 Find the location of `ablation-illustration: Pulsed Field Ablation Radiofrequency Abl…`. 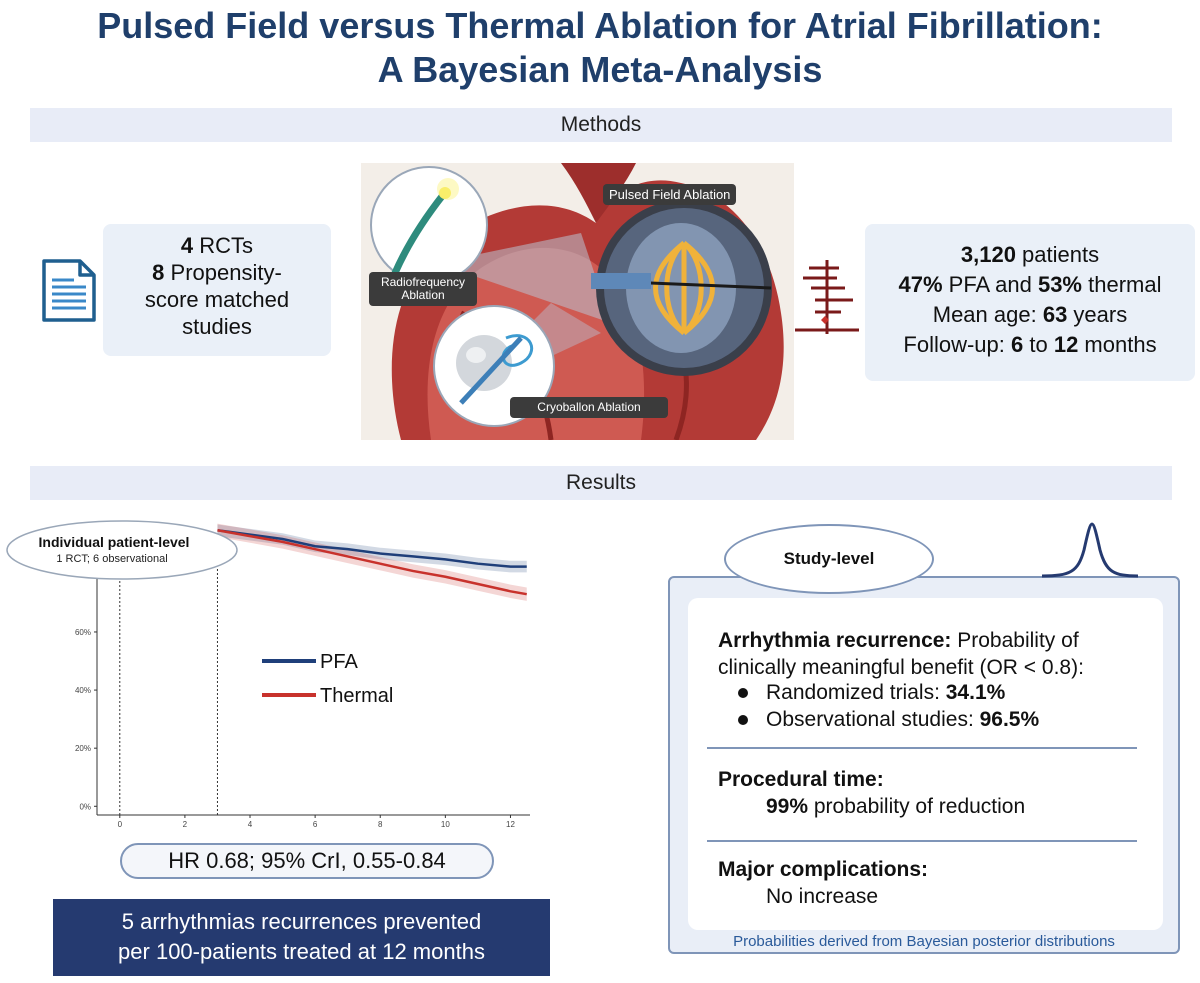

ablation-illustration: Pulsed Field Ablation Radiofrequency Abl… is located at coordinates (577, 301).